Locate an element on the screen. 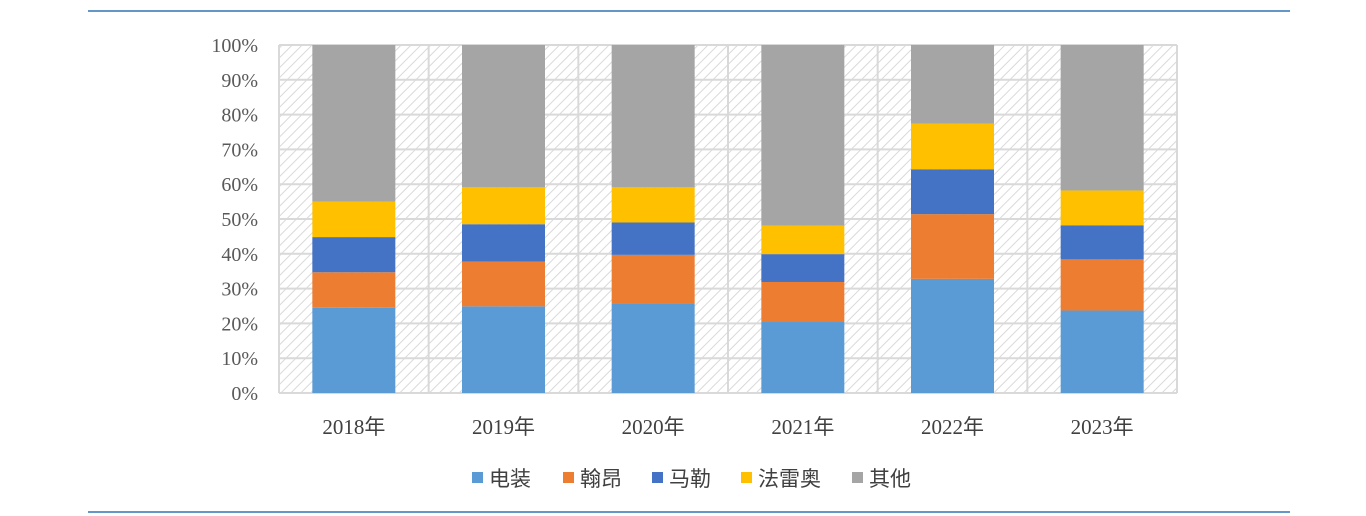 This screenshot has height=516, width=1366. y-tick-label: 70% is located at coordinates (239, 150).